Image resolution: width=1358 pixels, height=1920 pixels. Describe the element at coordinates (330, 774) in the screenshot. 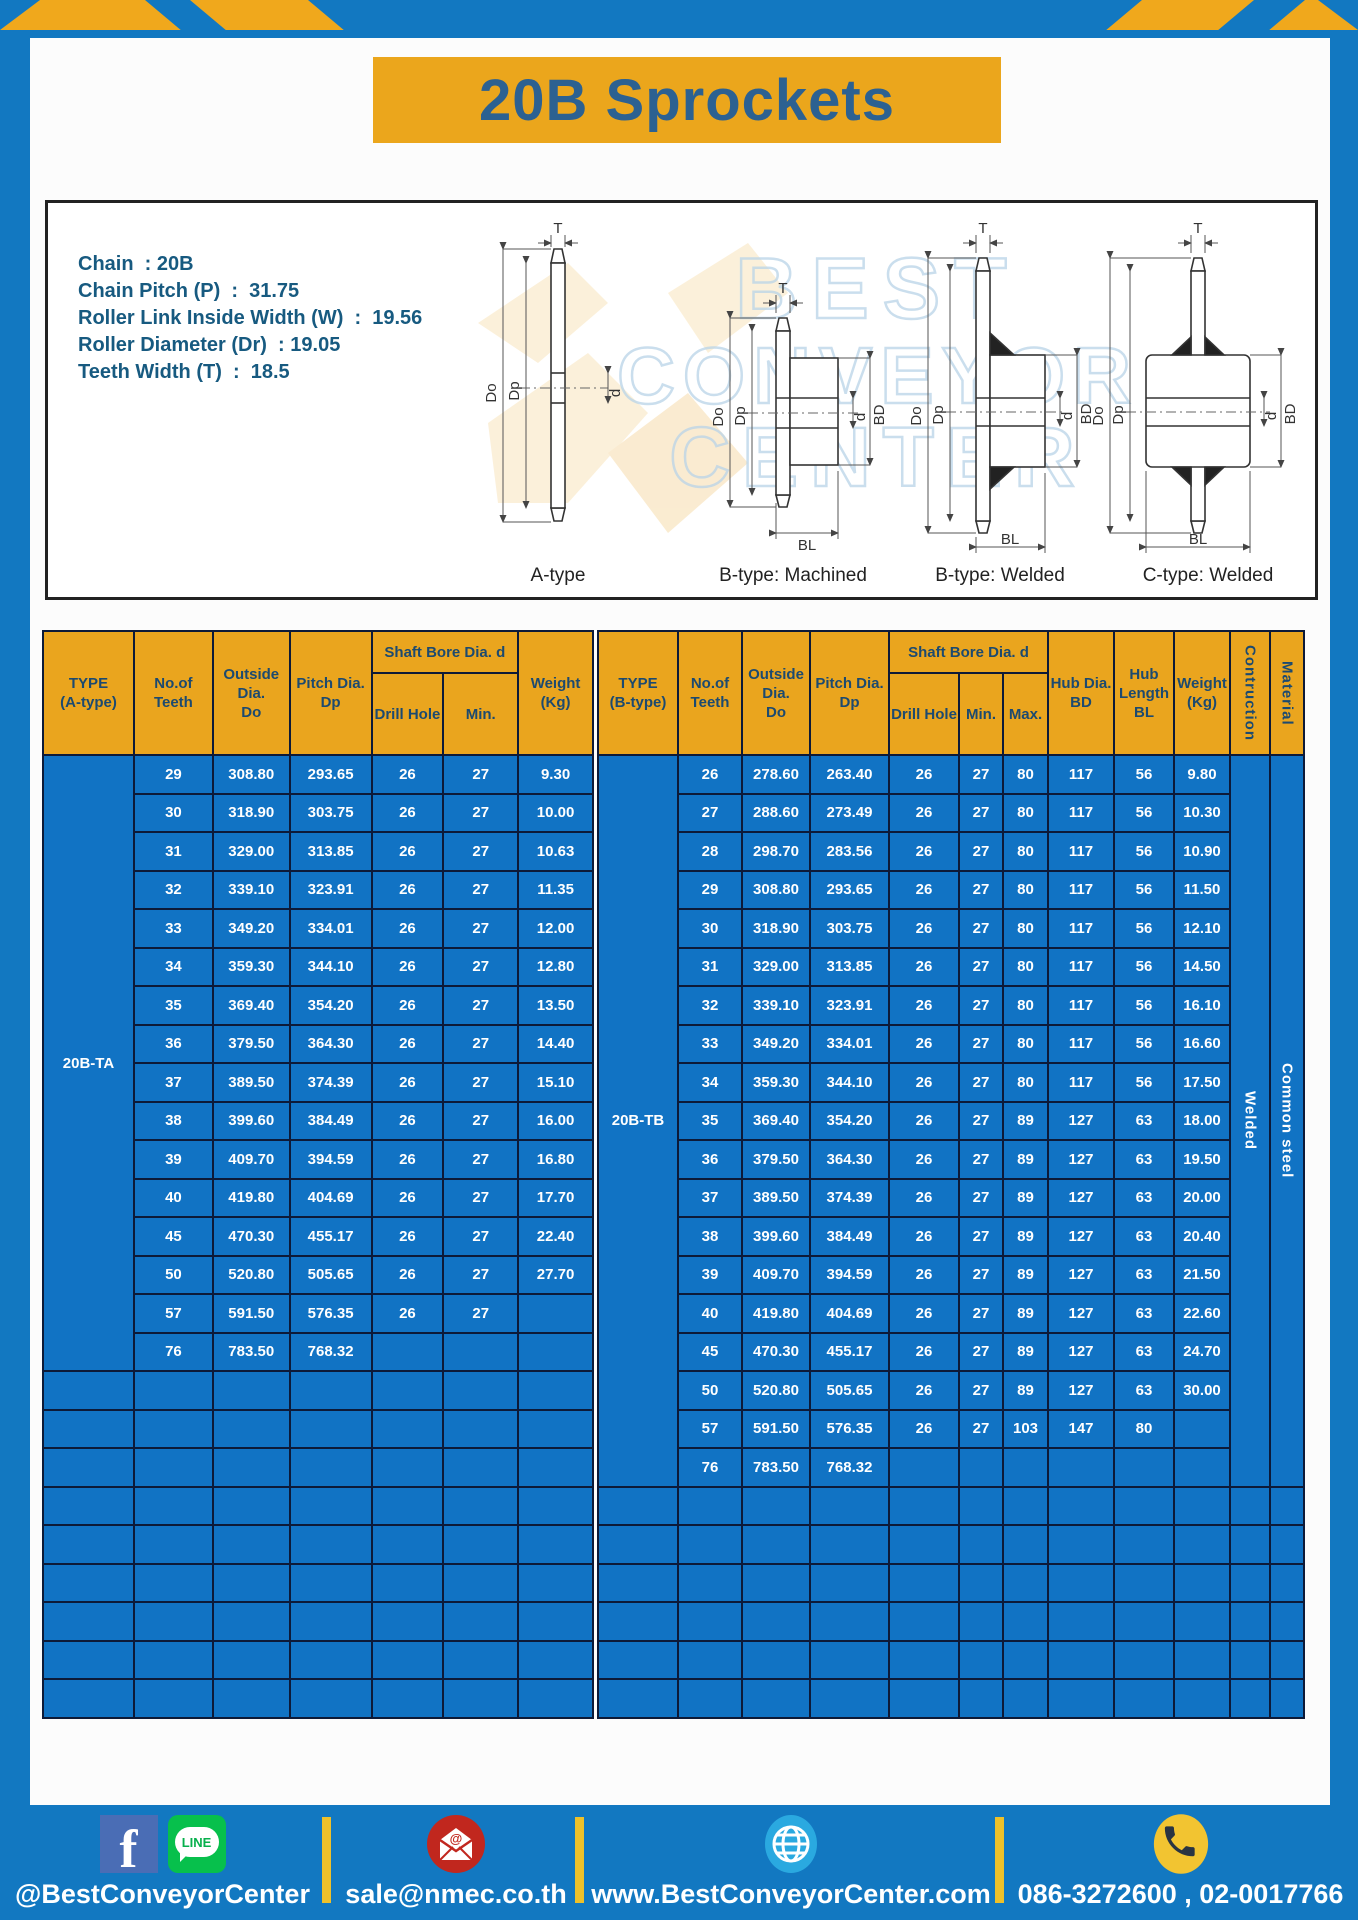

I see `table-cell: 293.65` at that location.